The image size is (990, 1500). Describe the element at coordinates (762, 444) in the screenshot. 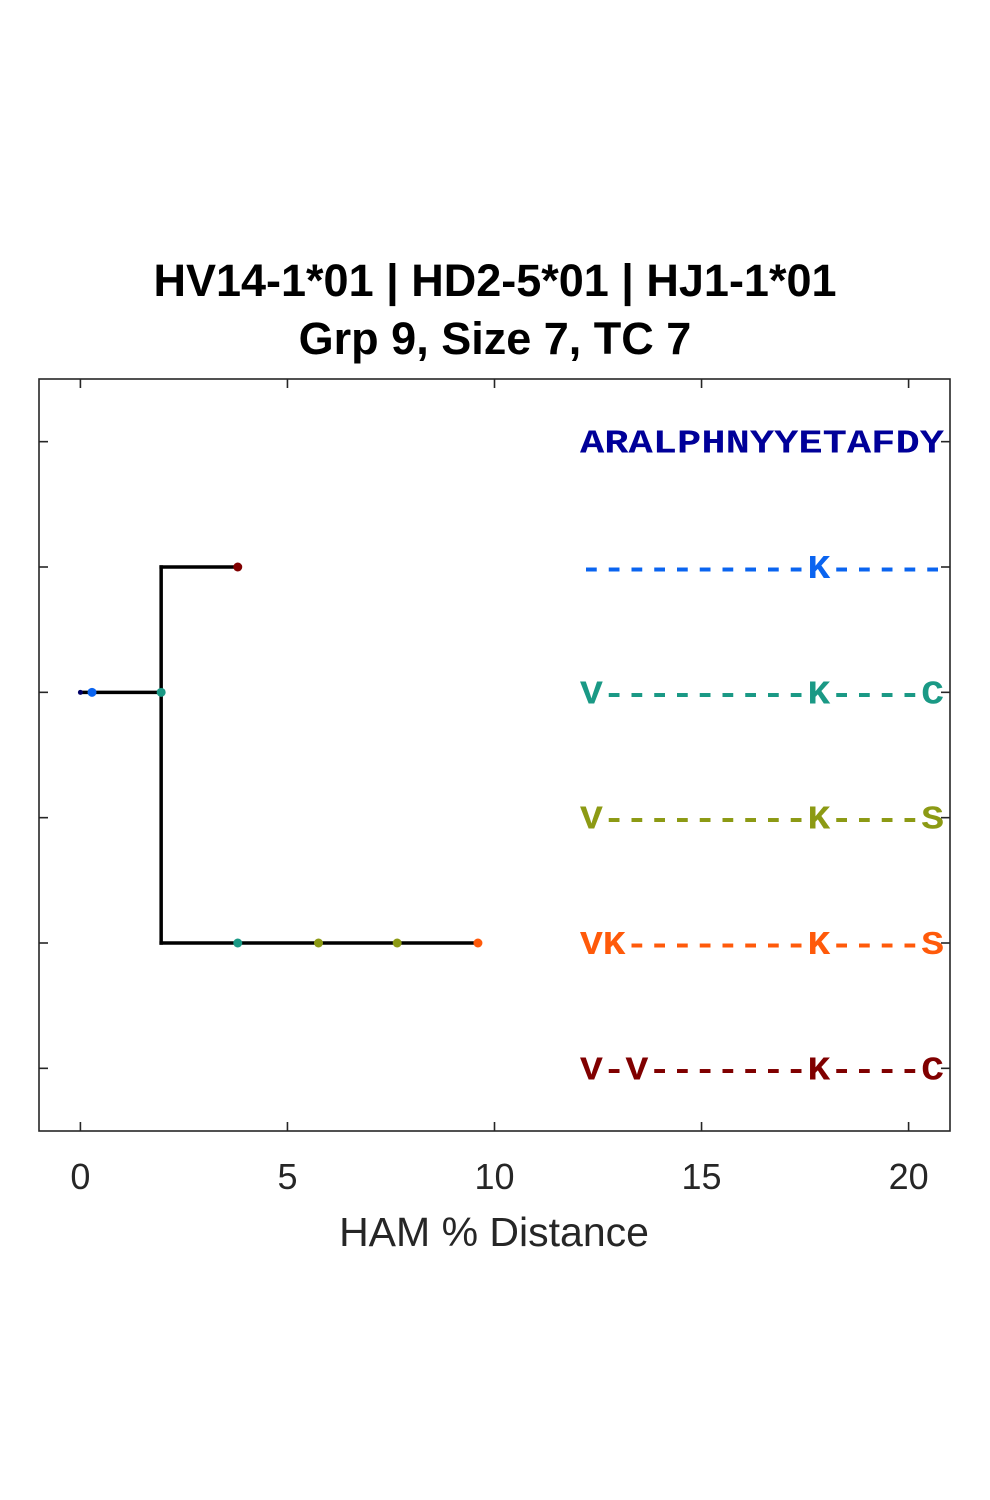

I see `sequence-label: ARALPHNYYETAFDY` at that location.